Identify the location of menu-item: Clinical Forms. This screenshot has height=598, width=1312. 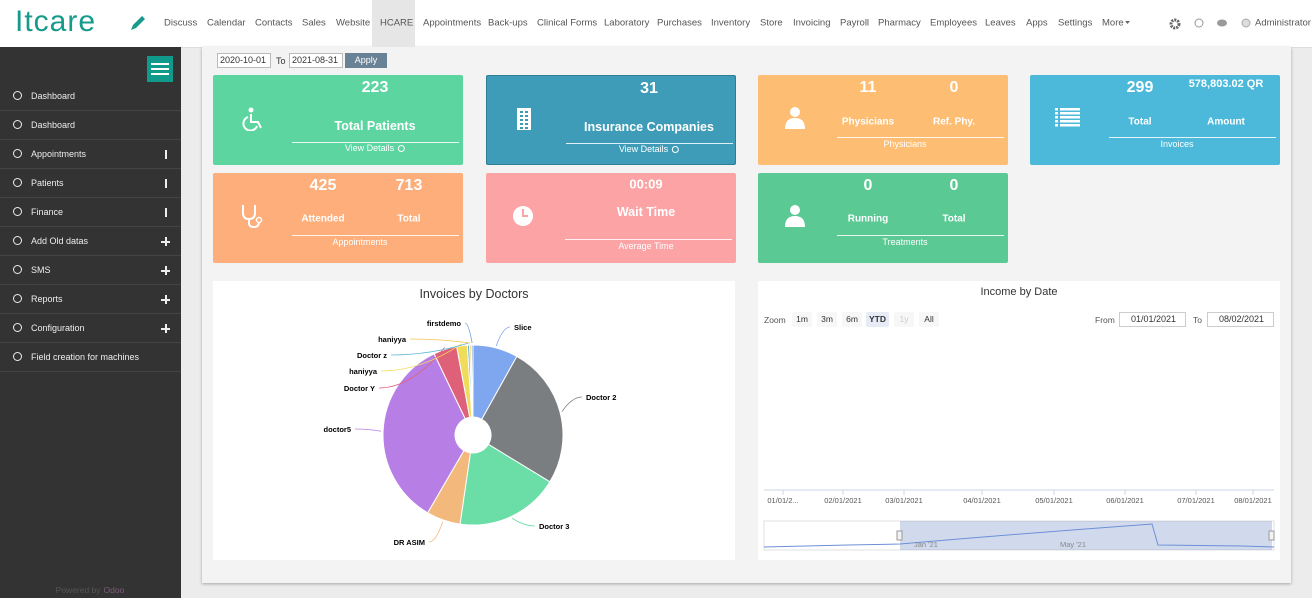
(567, 23).